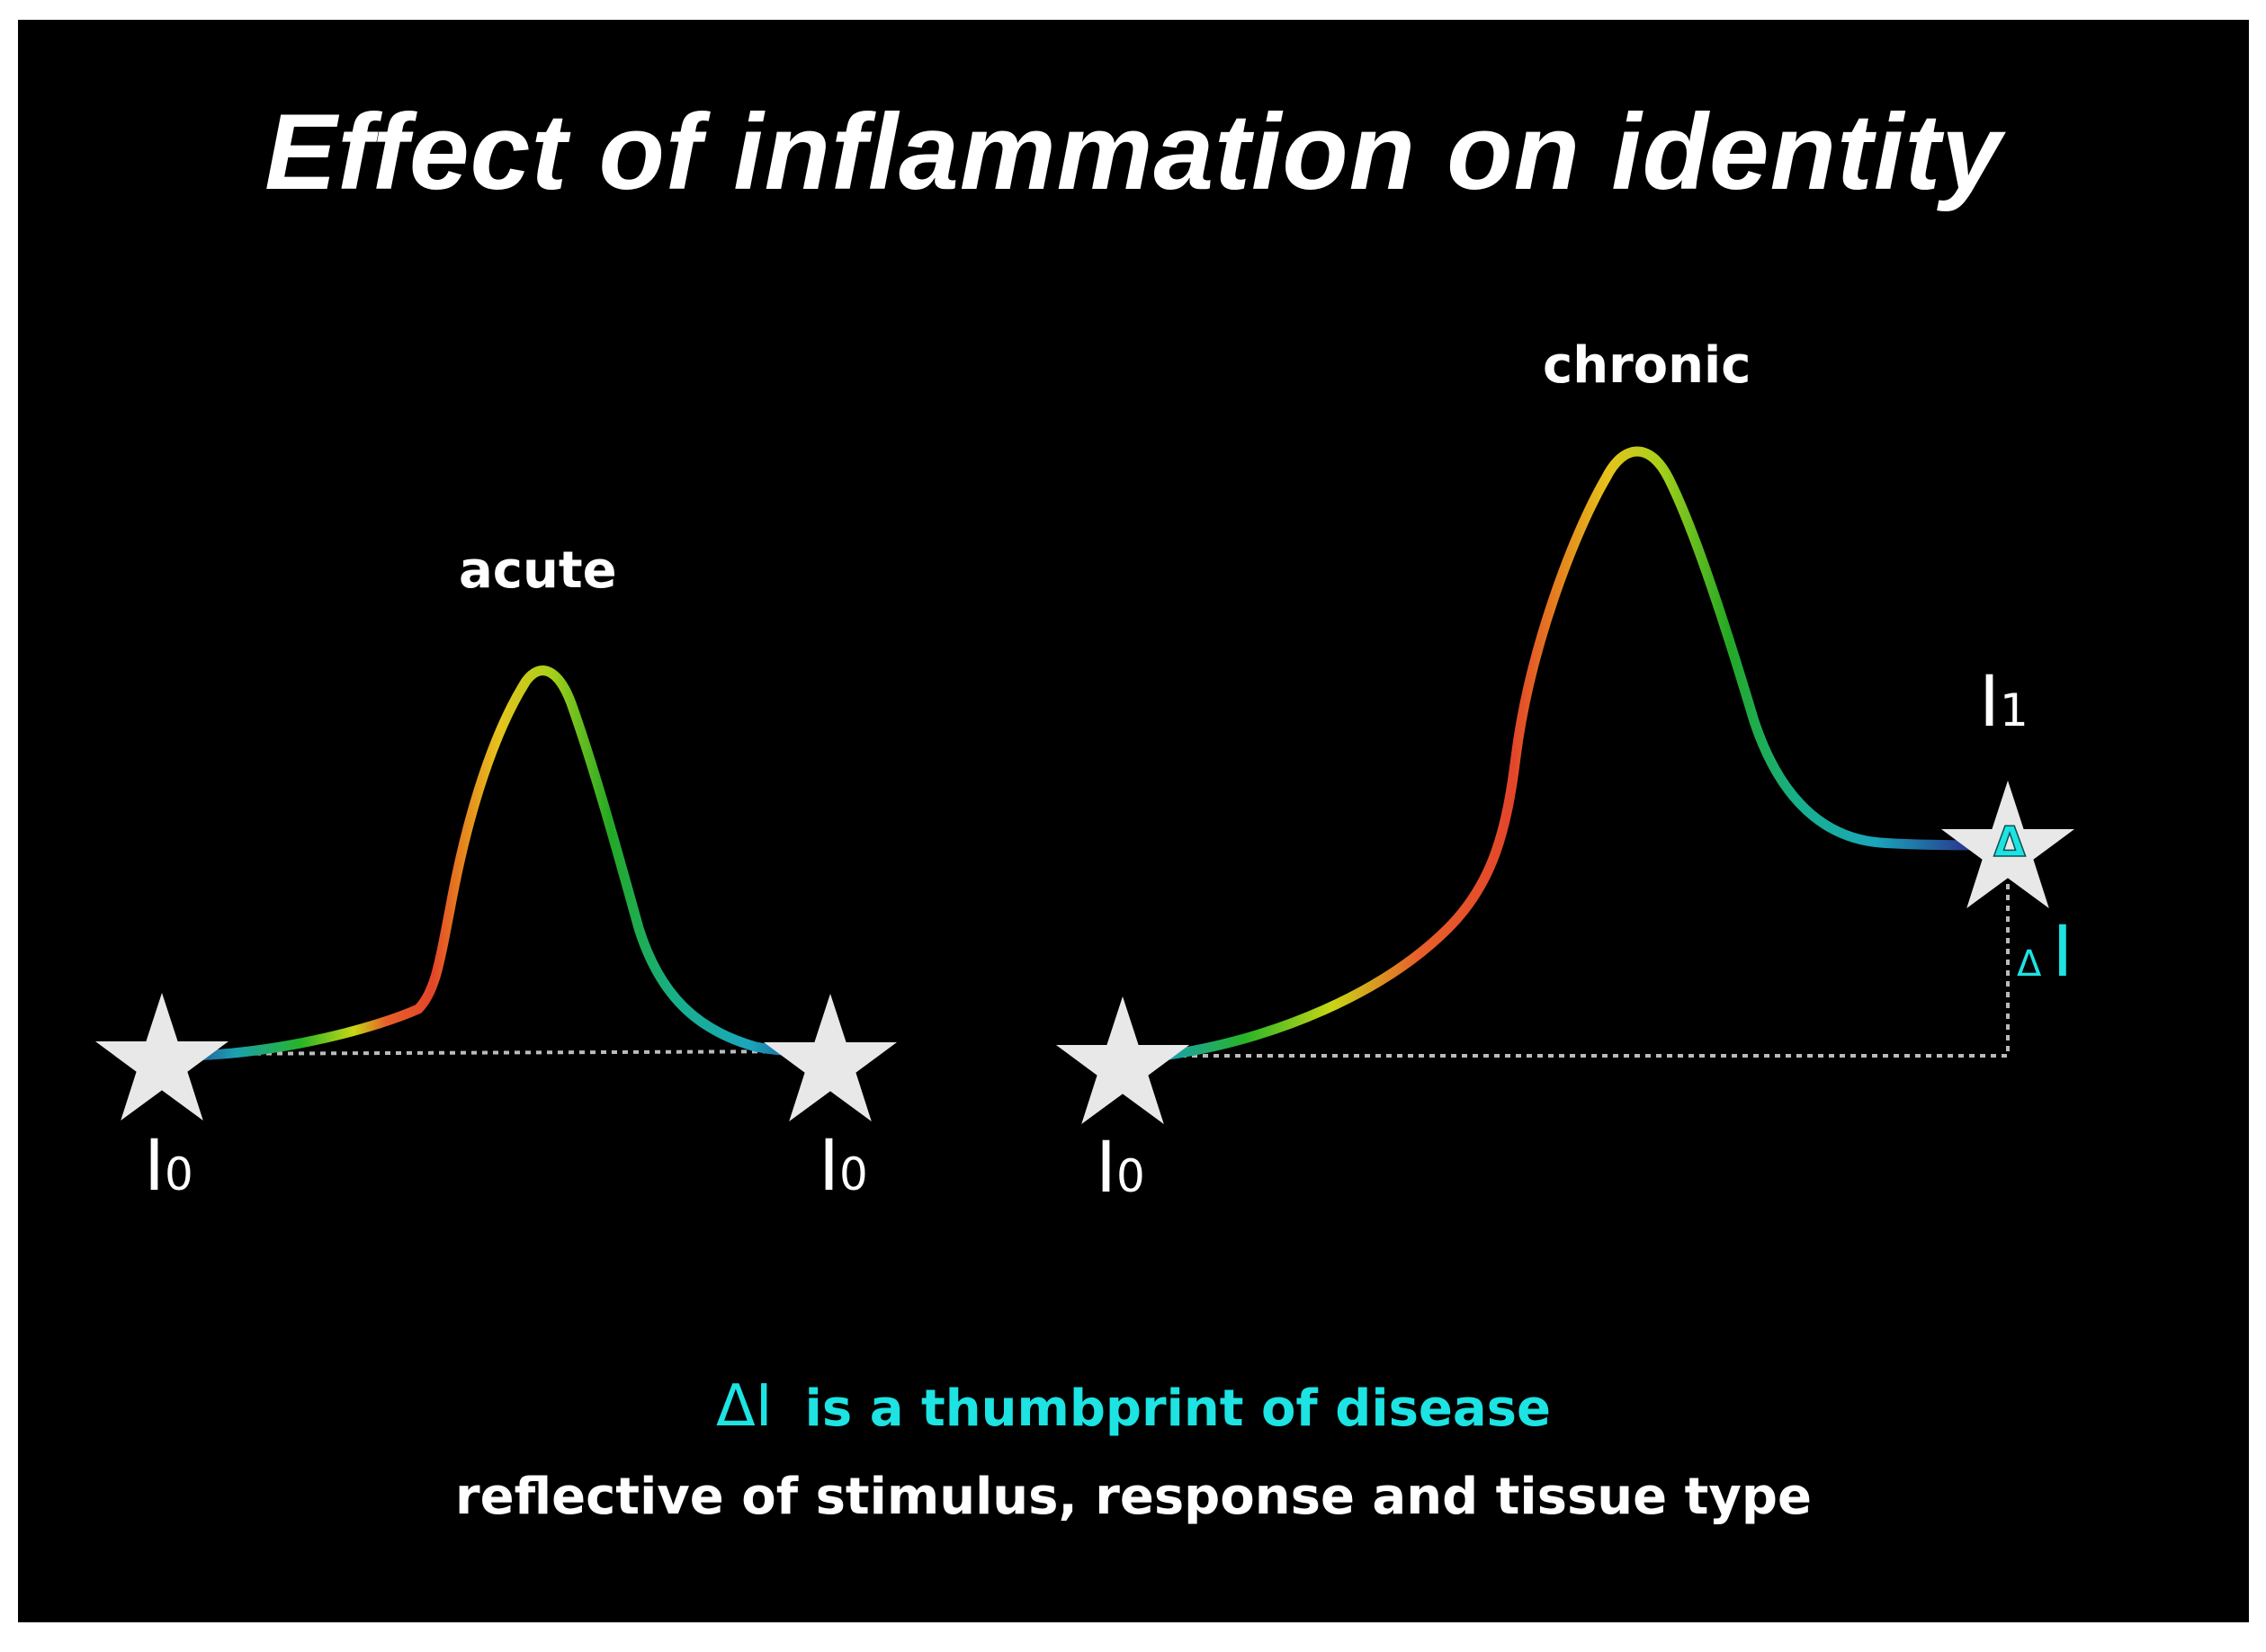  I want to click on chronic-start-star-icon, so click(1122, 1060).